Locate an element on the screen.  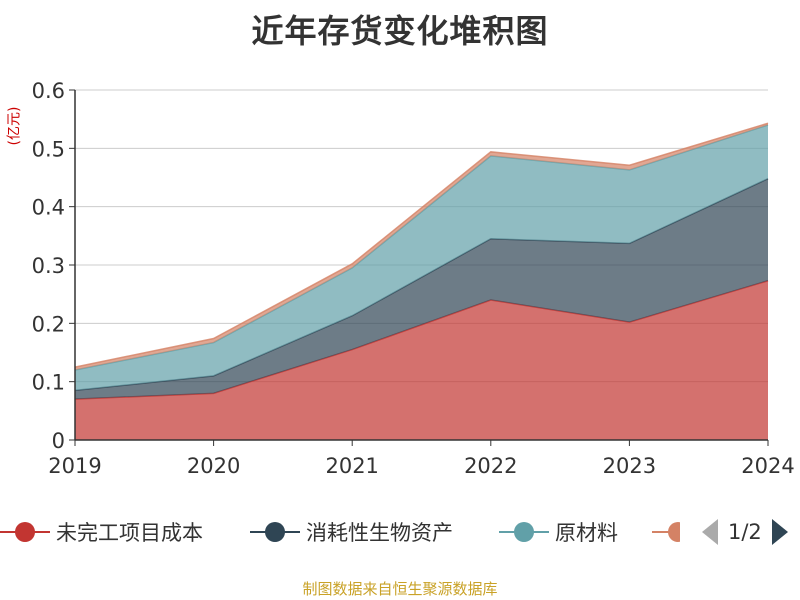
legend-label: 消耗性生物资产 is located at coordinates (379, 533).